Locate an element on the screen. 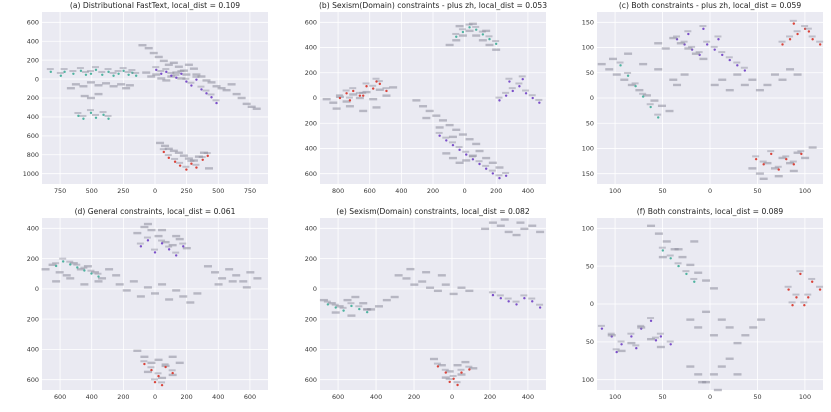 The image size is (831, 412). x-tick-label: 400 is located at coordinates (376, 397).